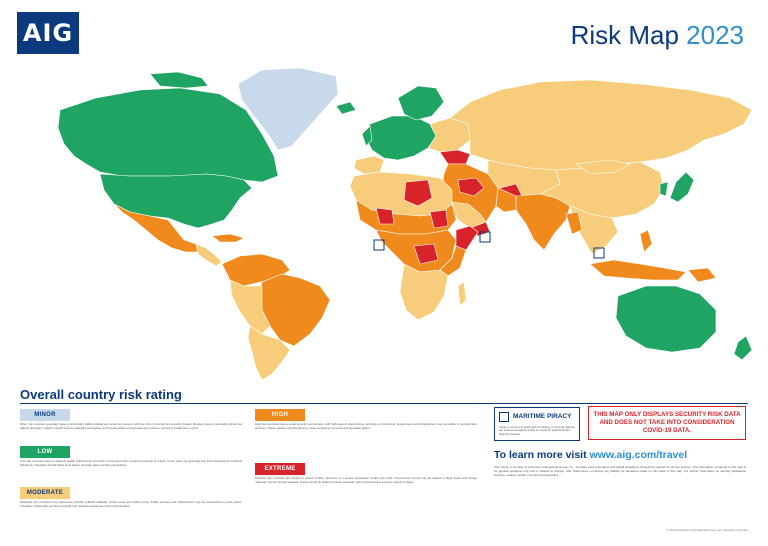 The height and width of the screenshot is (546, 768). What do you see at coordinates (682, 187) in the screenshot?
I see `region-japan` at bounding box center [682, 187].